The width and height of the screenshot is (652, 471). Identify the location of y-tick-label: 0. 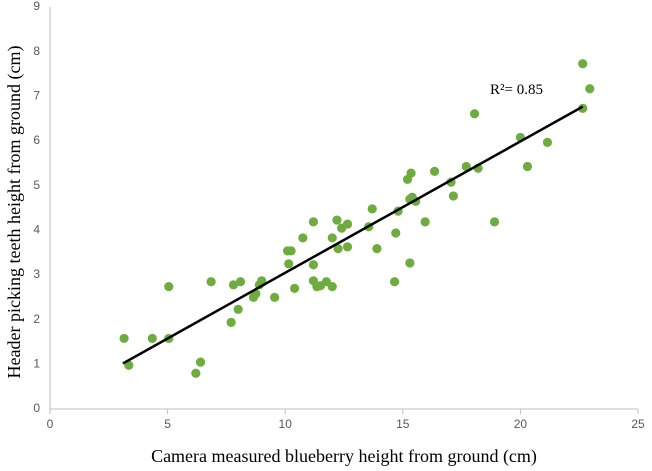
(36, 408).